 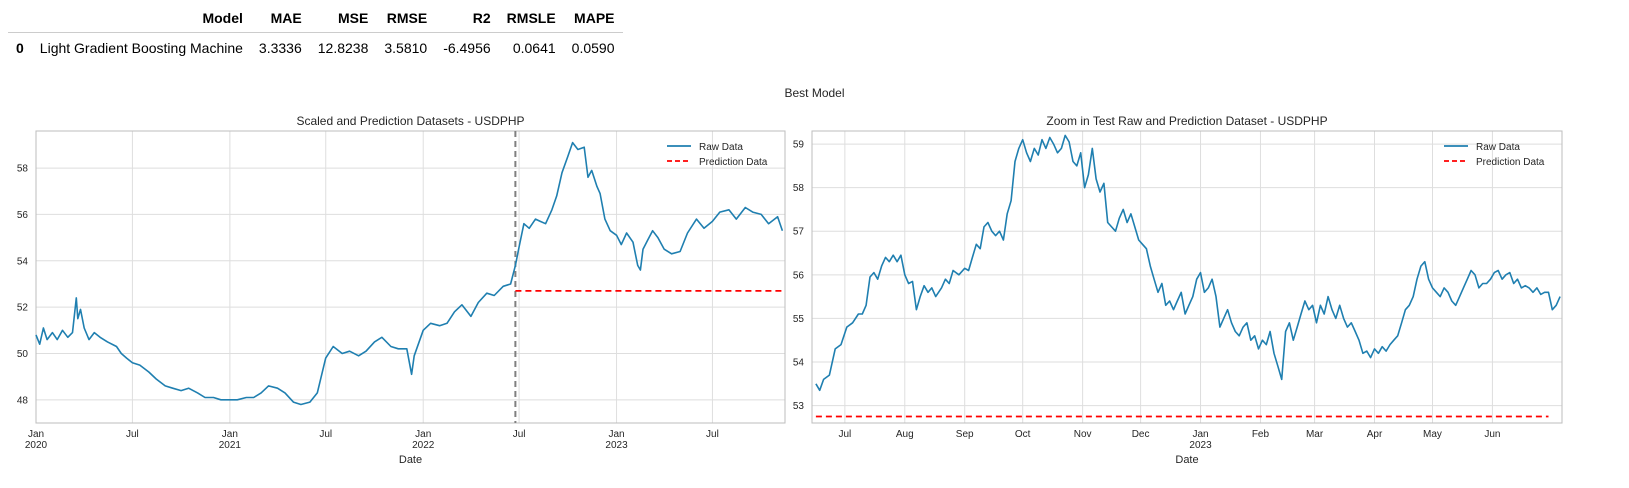 I want to click on x-tick-label: Dec, so click(x=1141, y=434).